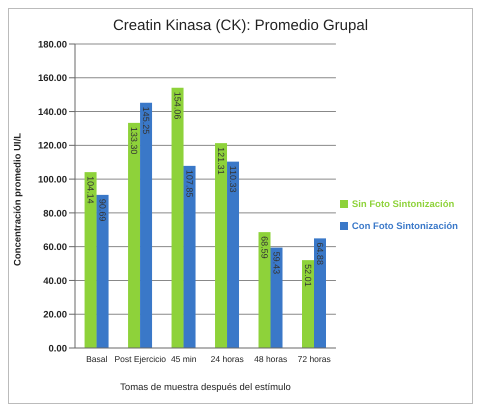  What do you see at coordinates (314, 359) in the screenshot?
I see `x-tick-label: 72 horas` at bounding box center [314, 359].